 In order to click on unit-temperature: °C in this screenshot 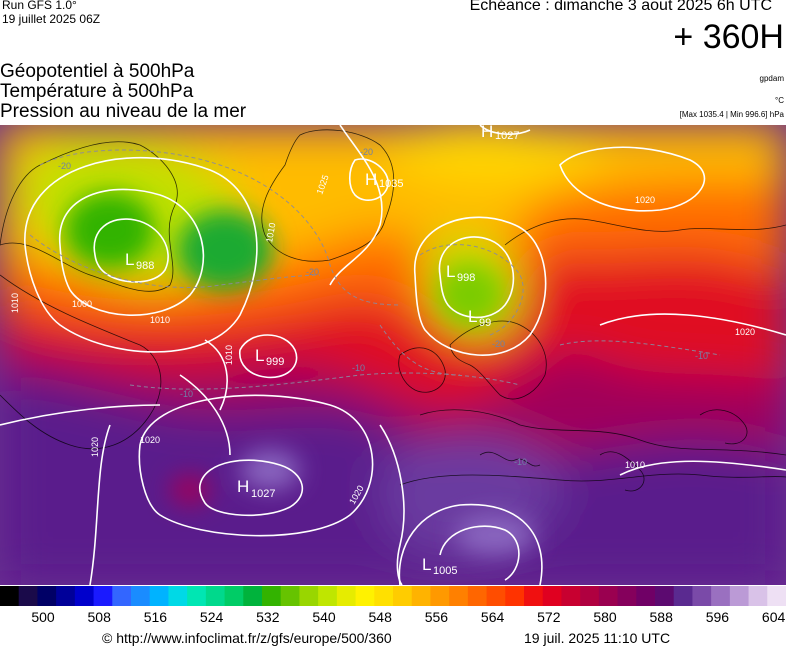, I will do `click(779, 100)`.